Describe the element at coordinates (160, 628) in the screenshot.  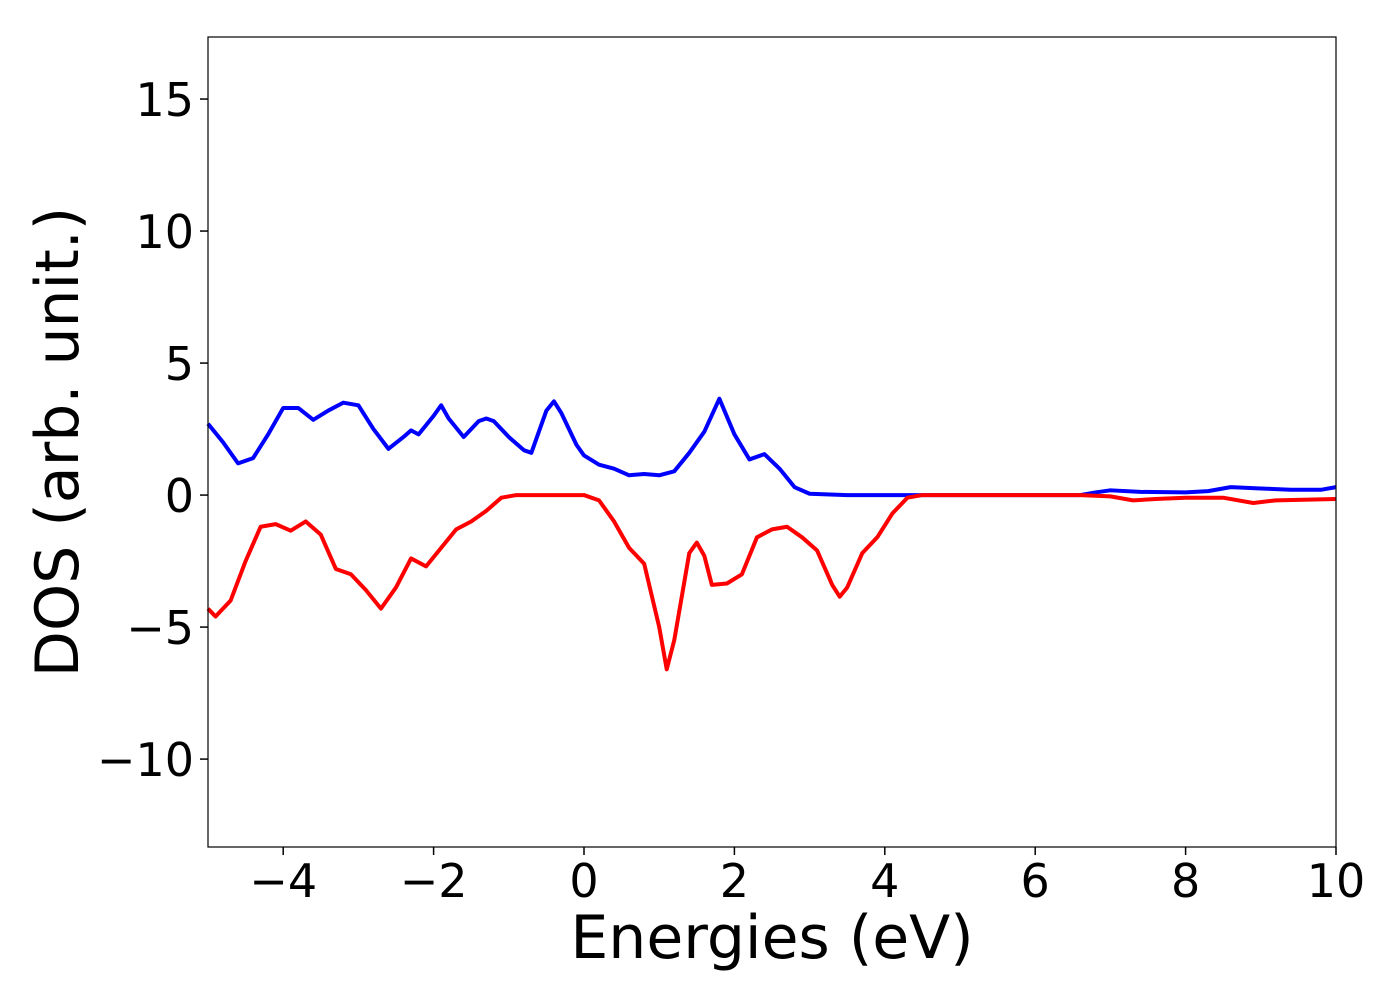
I see `y-tick-label: −5` at that location.